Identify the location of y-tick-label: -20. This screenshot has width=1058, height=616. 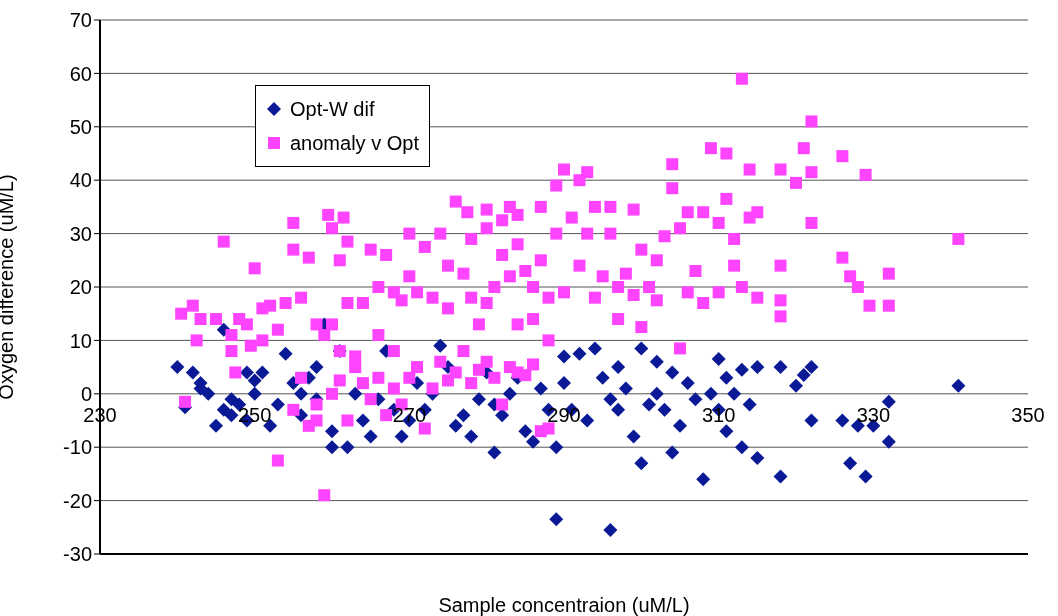
(77, 500).